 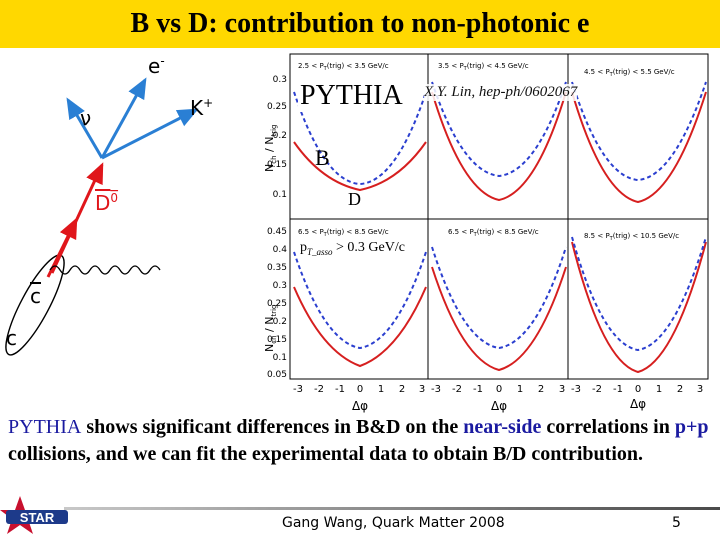 What do you see at coordinates (631, 237) in the screenshot?
I see `panel-bottom-3-label: 8.5 < PT(trig) < 10.5 GeV/c` at bounding box center [631, 237].